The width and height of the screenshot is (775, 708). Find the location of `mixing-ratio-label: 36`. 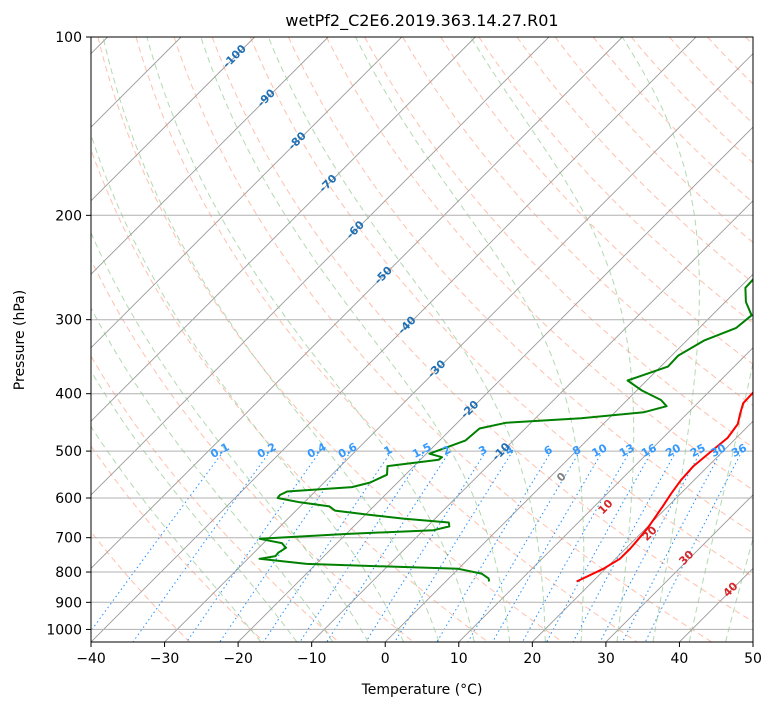

mixing-ratio-label: 36 is located at coordinates (739, 450).